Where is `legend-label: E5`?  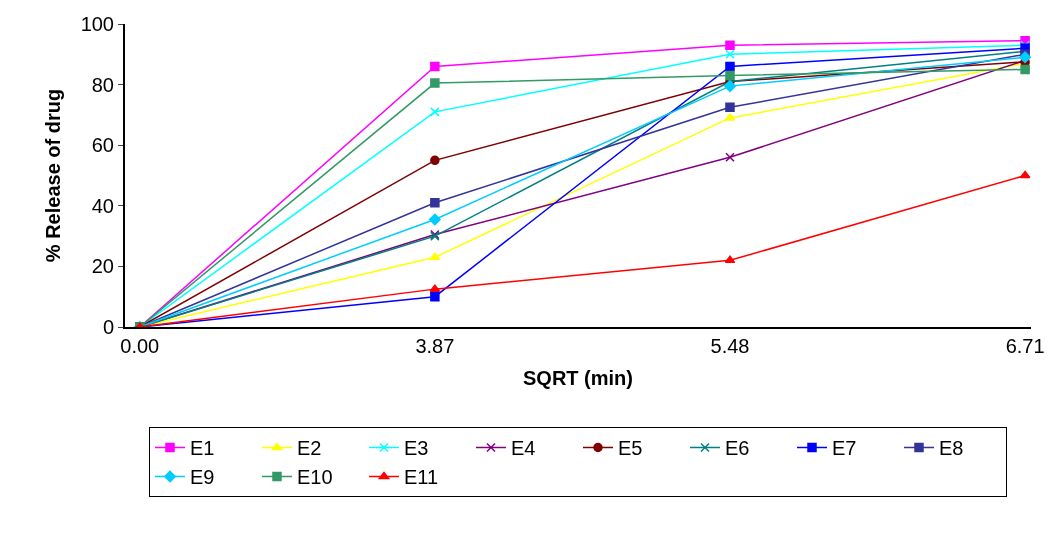 legend-label: E5 is located at coordinates (630, 448).